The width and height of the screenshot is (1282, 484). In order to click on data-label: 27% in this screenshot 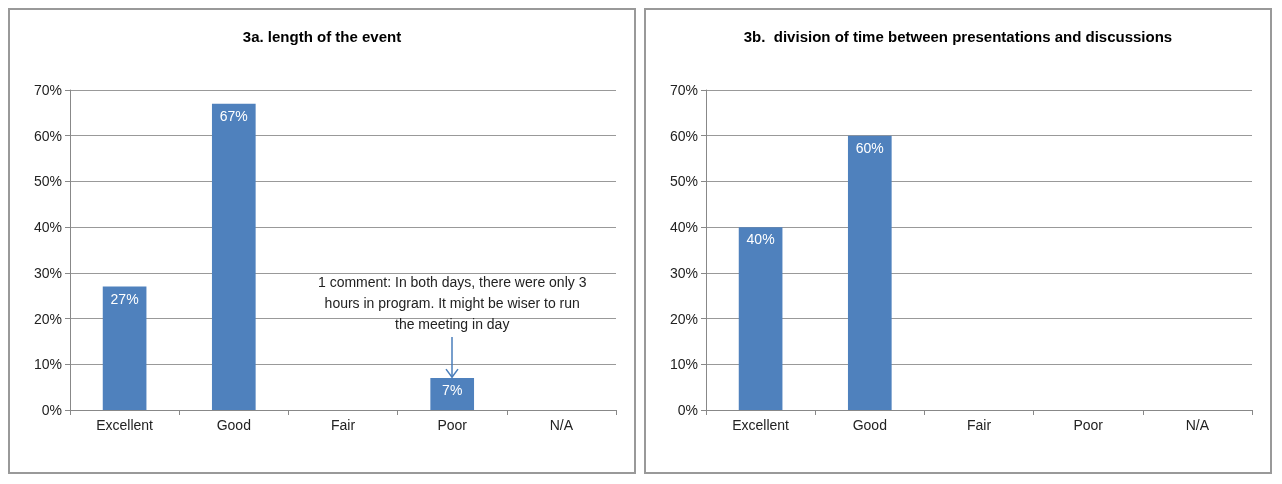, I will do `click(124, 298)`.